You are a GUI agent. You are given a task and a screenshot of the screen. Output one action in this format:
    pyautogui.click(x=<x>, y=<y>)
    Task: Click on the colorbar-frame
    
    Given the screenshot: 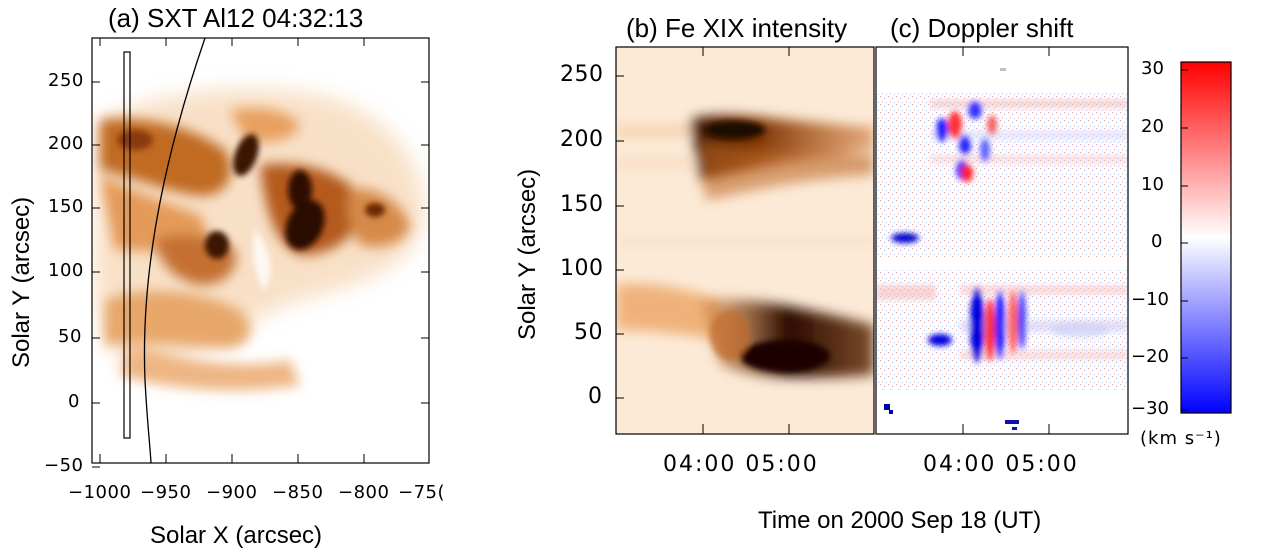 What is the action you would take?
    pyautogui.click(x=1206, y=237)
    